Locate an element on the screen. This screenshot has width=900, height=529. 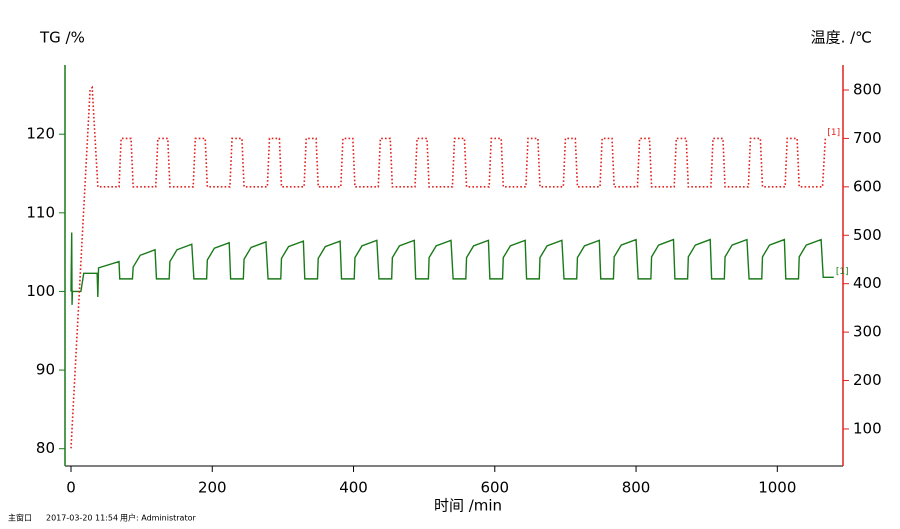
x-tick-label: 400 is located at coordinates (353, 488).